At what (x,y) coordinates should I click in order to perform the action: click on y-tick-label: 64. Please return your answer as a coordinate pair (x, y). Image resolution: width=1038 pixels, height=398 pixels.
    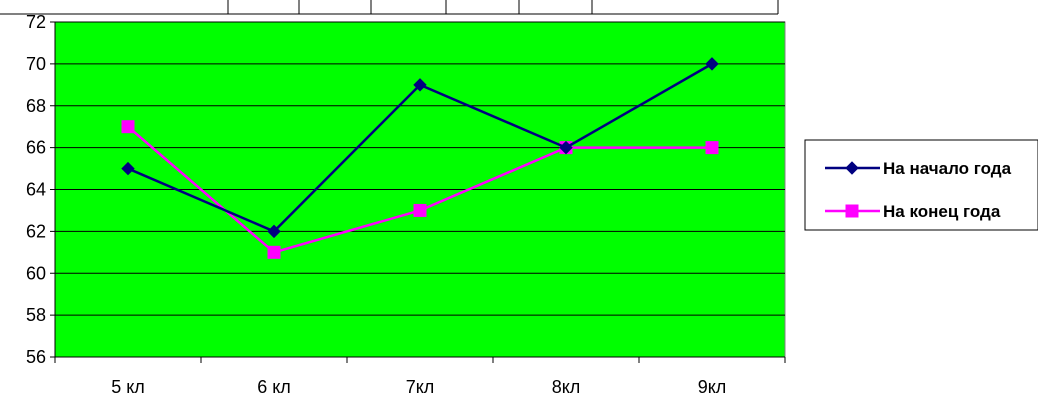
    Looking at the image, I should click on (36, 190).